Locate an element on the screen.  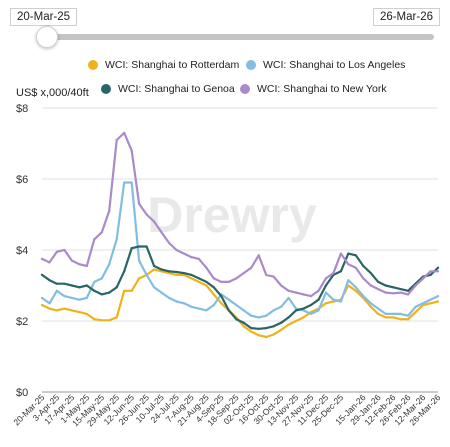
legend-swatch-genoa is located at coordinates (106, 89).